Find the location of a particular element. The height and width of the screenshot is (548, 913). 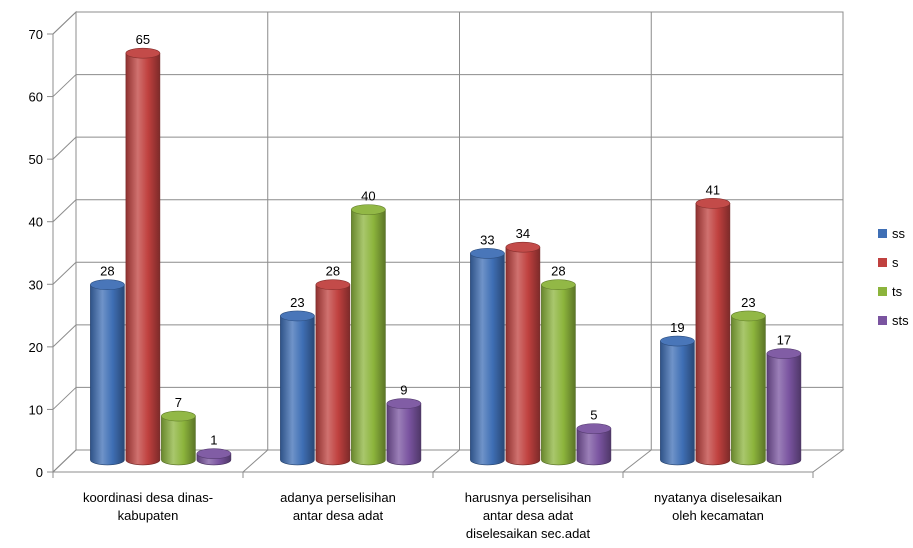

legend-label: ss is located at coordinates (899, 233).